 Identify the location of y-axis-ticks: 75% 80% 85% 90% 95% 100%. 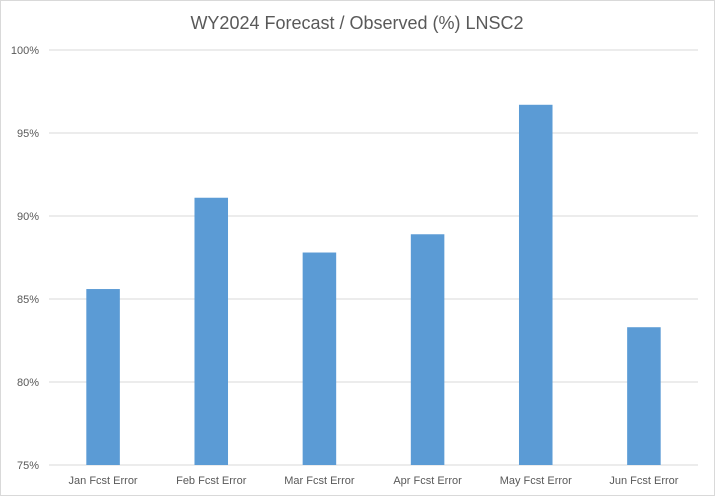
(25, 258).